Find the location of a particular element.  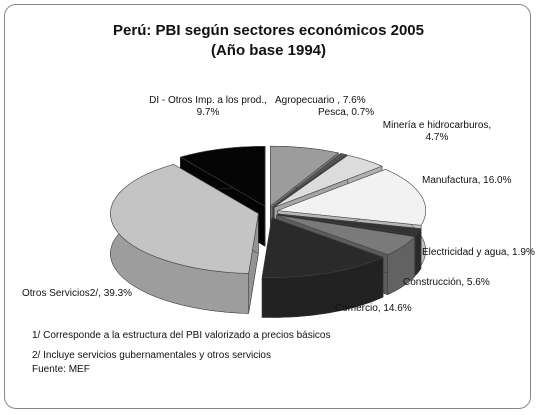

slice-label: Construcción, 5.6% is located at coordinates (446, 282).